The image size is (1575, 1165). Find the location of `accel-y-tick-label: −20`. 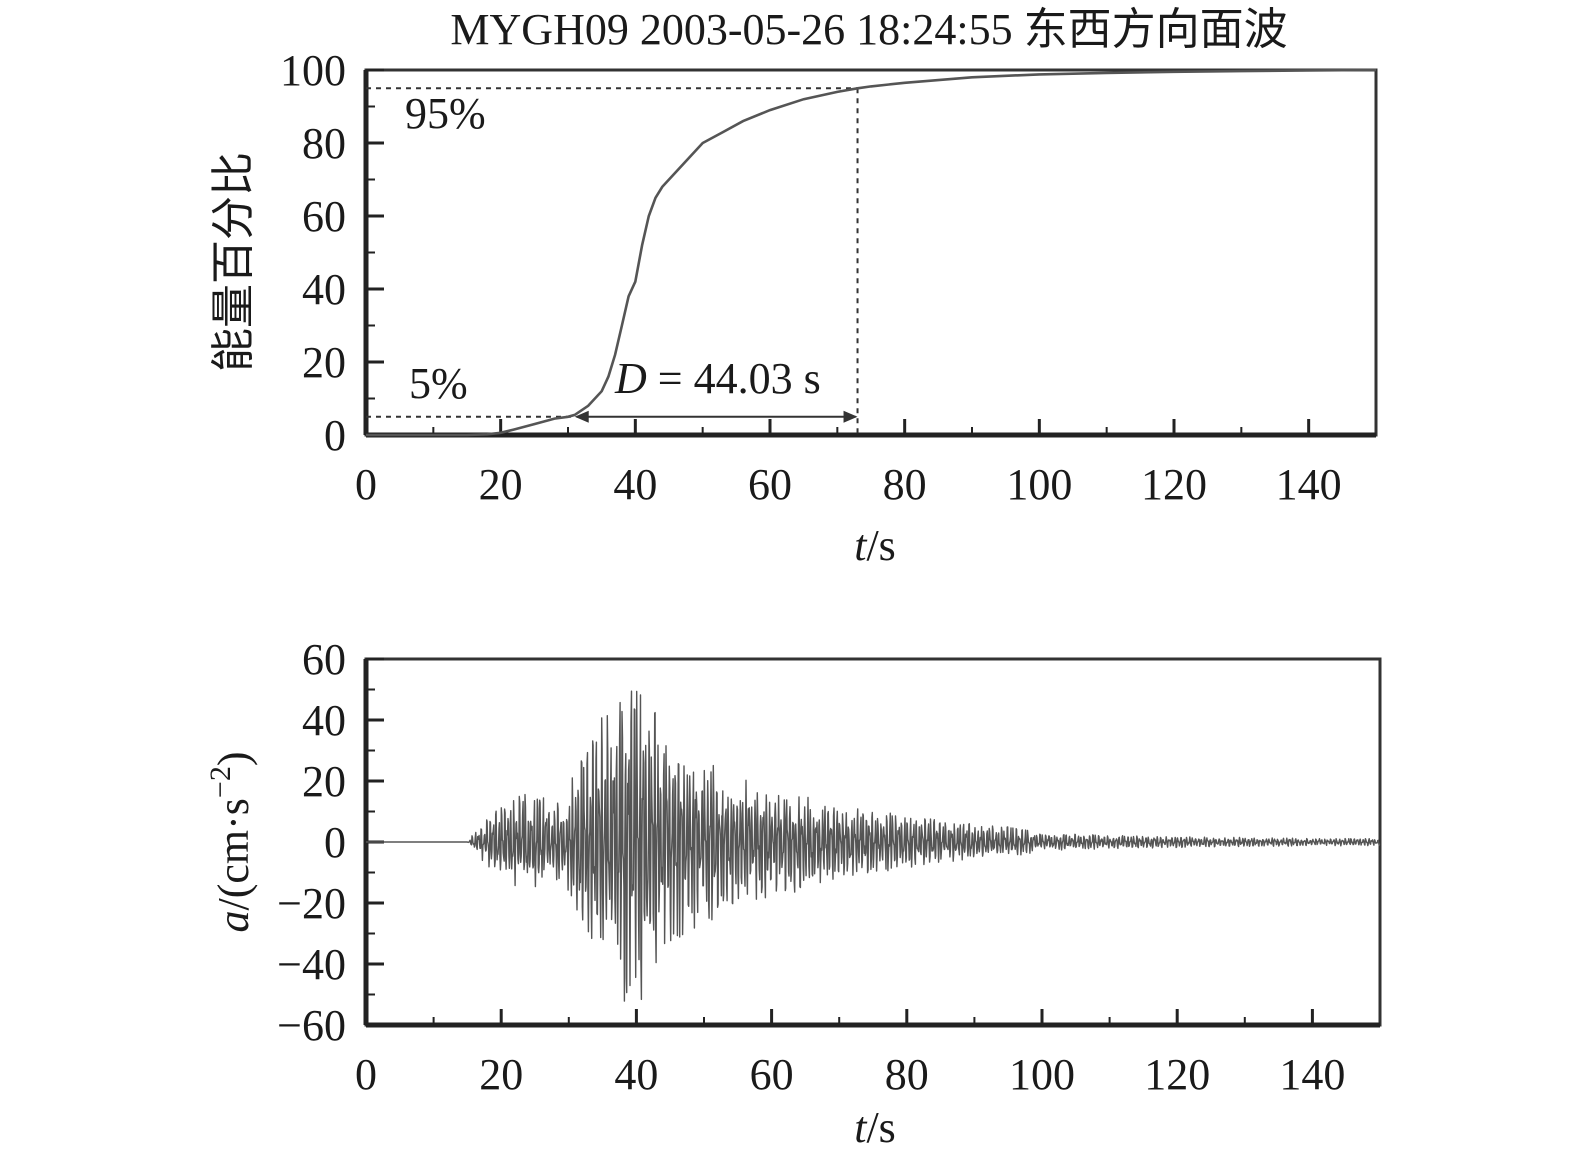

accel-y-tick-label: −20 is located at coordinates (311, 903).